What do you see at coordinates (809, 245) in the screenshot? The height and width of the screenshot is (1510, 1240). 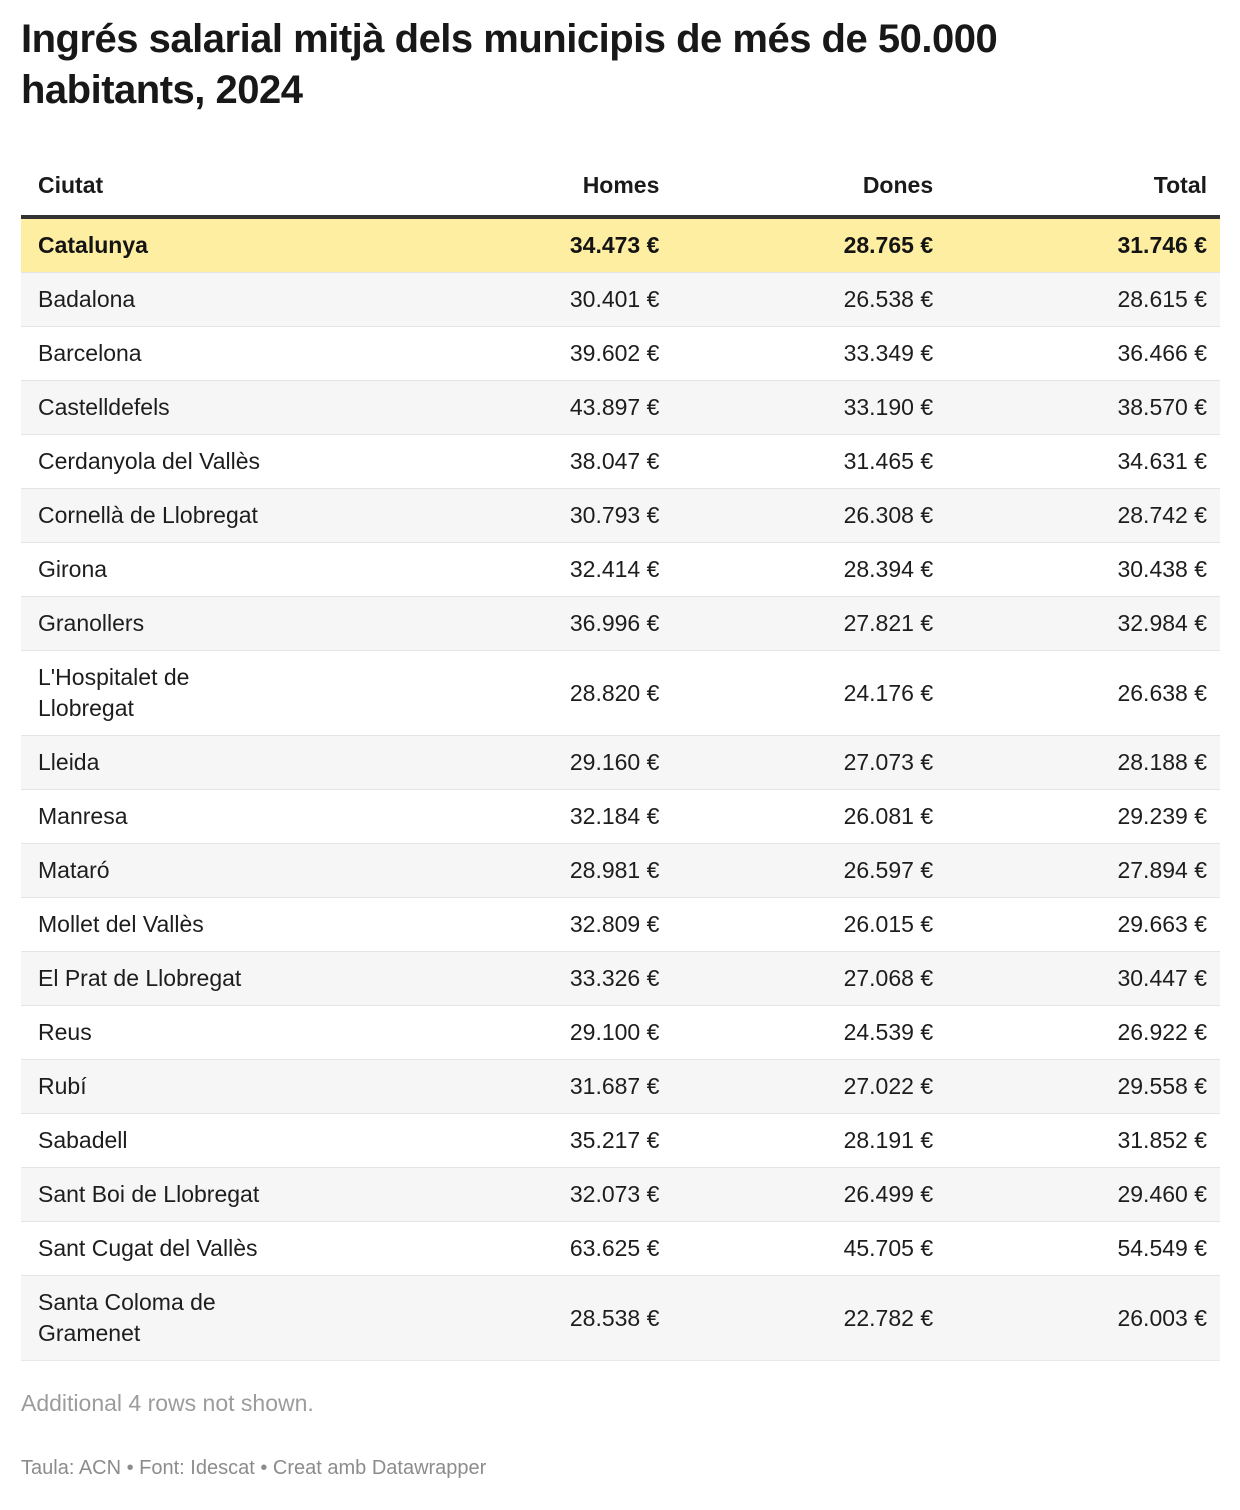 I see `value-cell: 28.765 €` at bounding box center [809, 245].